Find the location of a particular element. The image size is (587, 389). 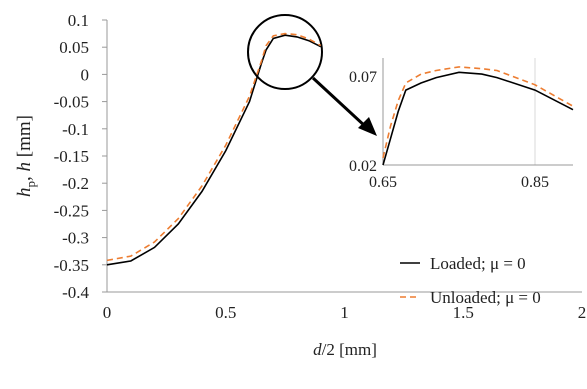

y-tick-label: -0.1 is located at coordinates (75, 129).